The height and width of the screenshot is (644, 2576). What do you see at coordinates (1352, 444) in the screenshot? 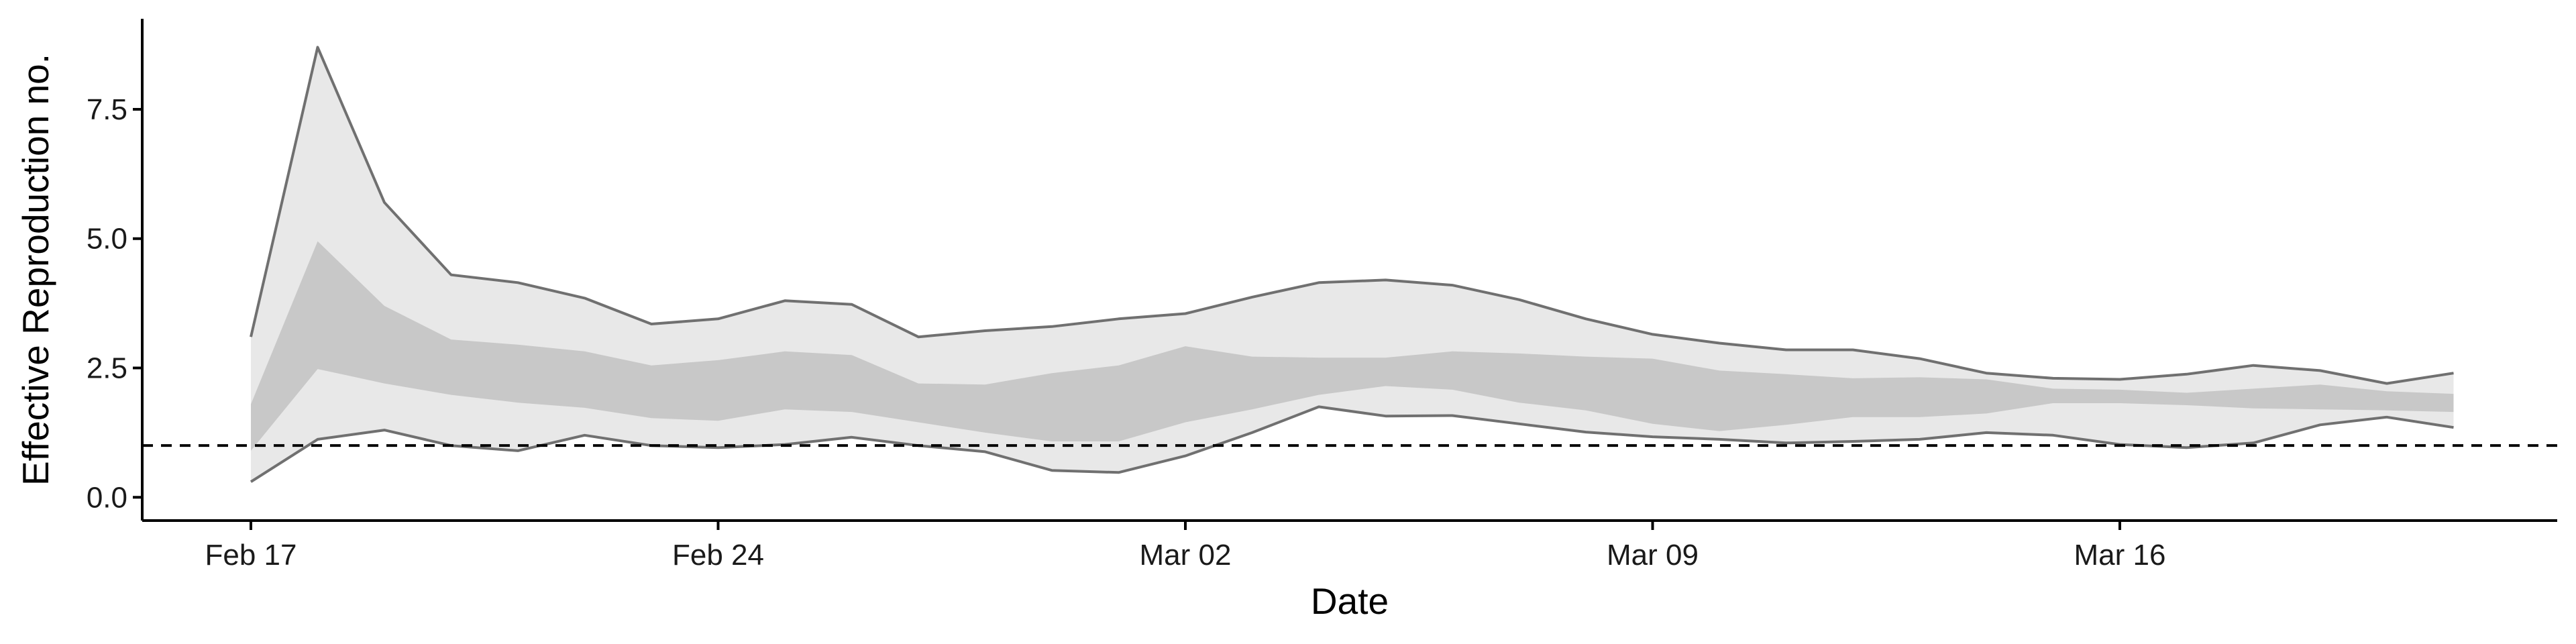
I see `outer-band-lower-line` at bounding box center [1352, 444].